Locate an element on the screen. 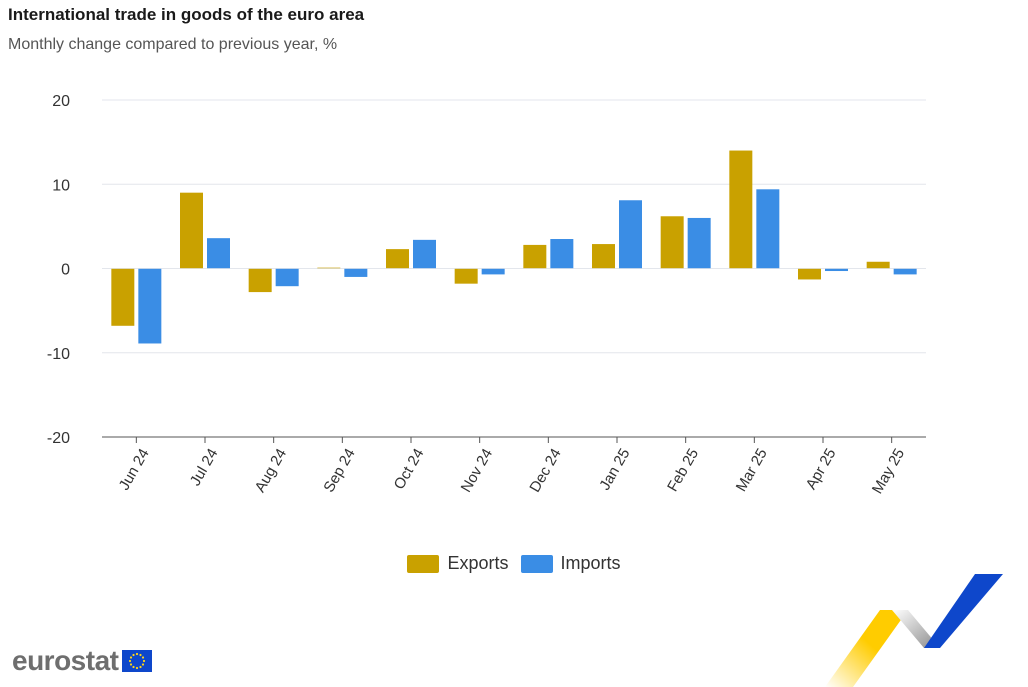  x-tick-label: May 25 is located at coordinates (888, 471).